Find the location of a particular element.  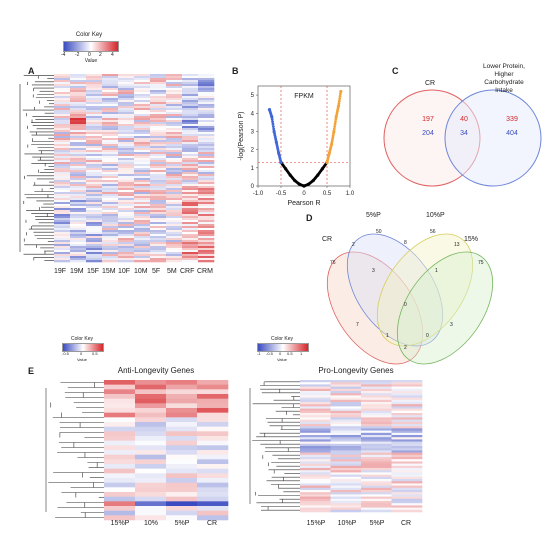

heatmap-a is located at coordinates (134, 168).